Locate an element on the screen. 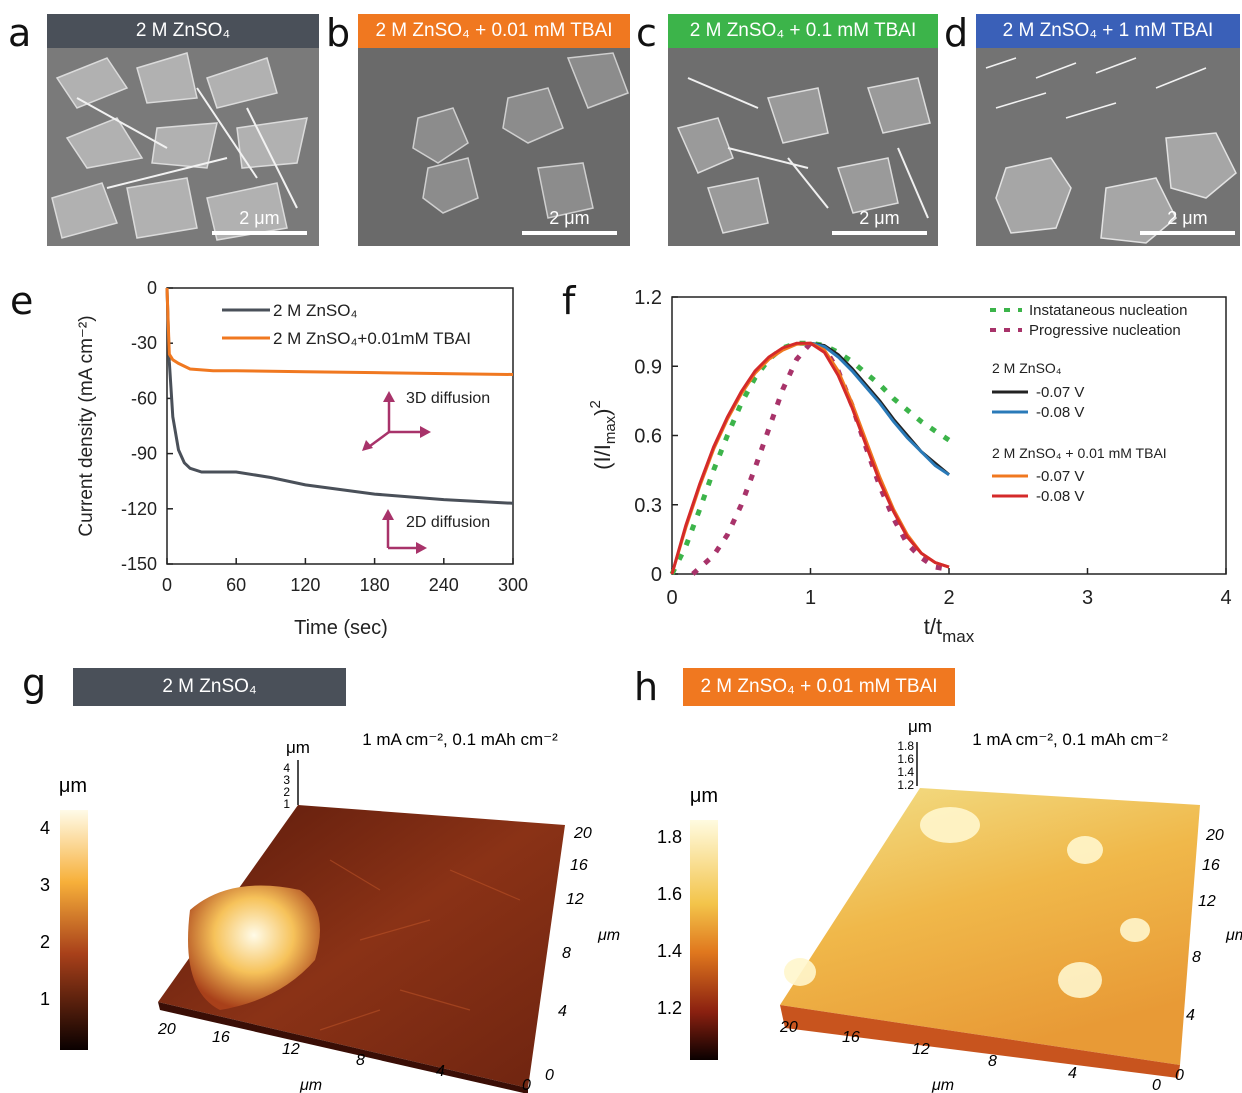 The height and width of the screenshot is (1093, 1242). y-tick-g-4: 4 is located at coordinates (562, 1011).